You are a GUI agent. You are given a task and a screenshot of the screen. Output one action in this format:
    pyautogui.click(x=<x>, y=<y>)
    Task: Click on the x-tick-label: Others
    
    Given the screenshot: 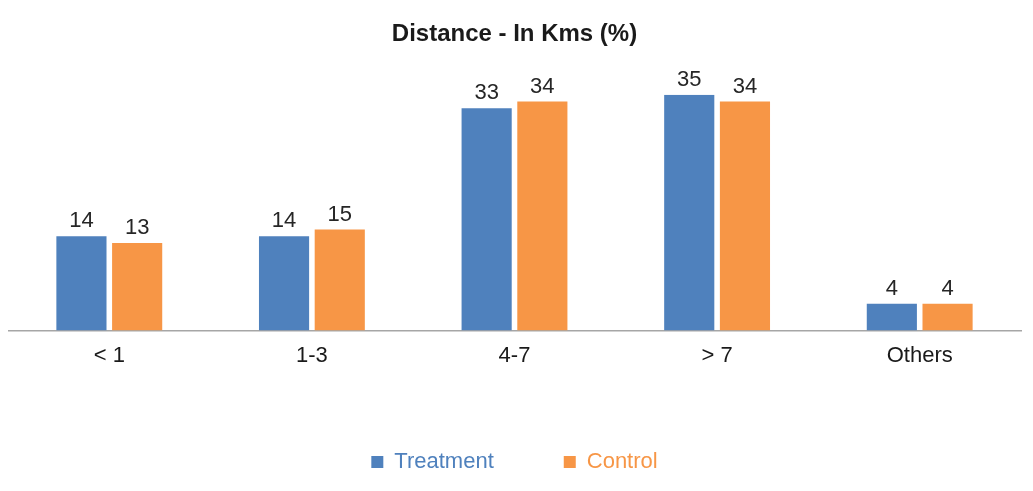 What is the action you would take?
    pyautogui.click(x=919, y=354)
    